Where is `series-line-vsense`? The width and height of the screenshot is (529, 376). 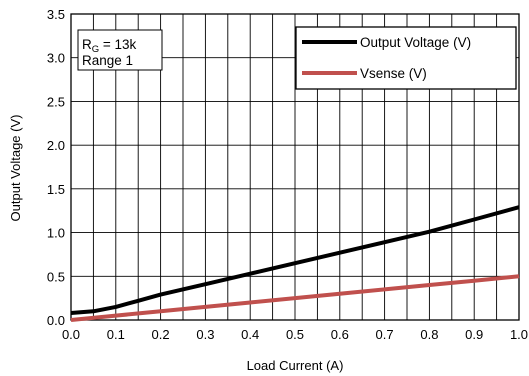
series-line-vsense is located at coordinates (295, 298).